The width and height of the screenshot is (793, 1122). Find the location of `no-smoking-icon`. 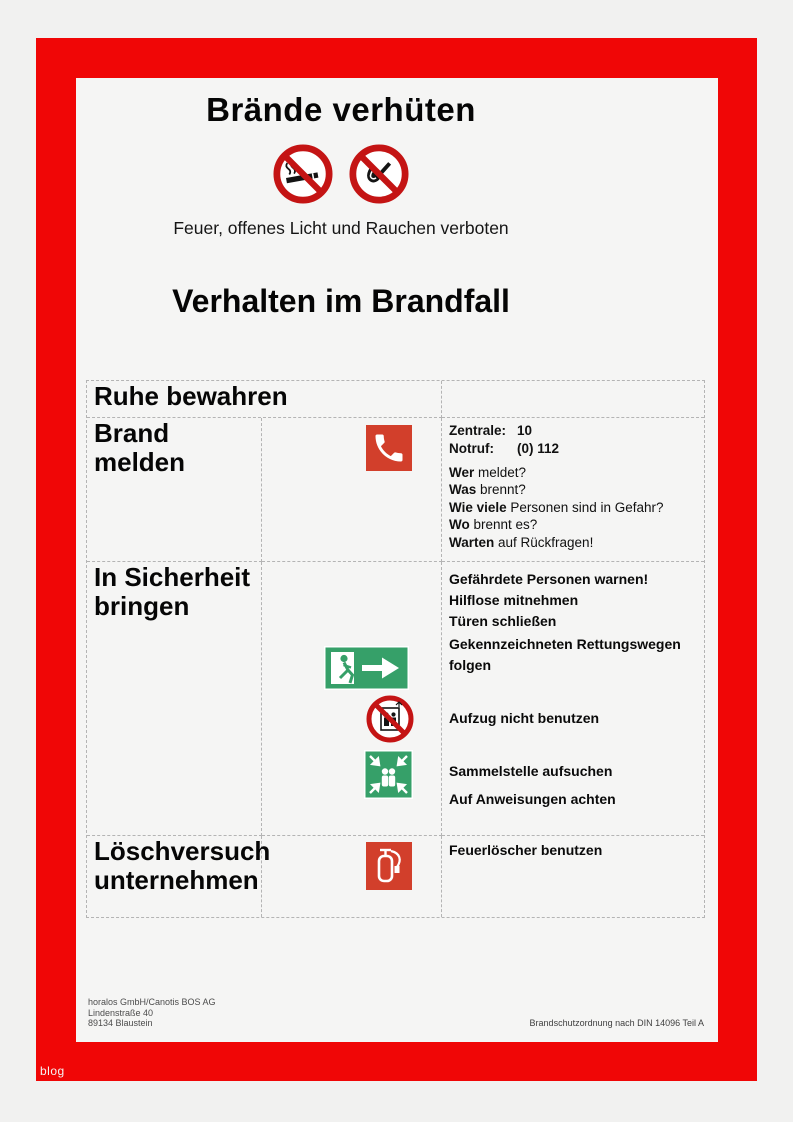

no-smoking-icon is located at coordinates (303, 176).